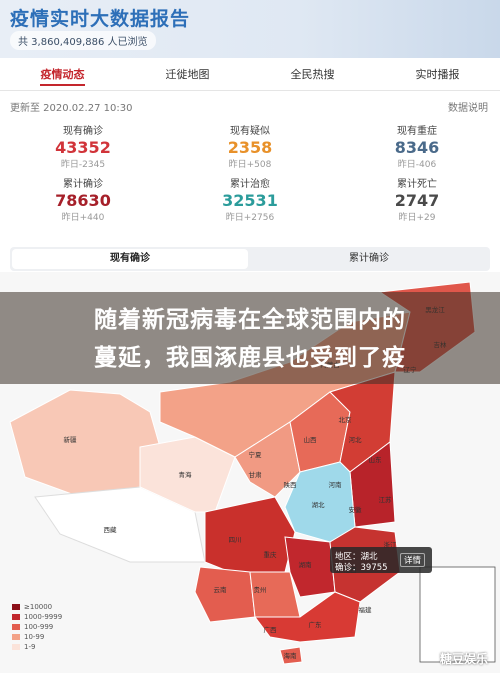 The image size is (500, 673). Describe the element at coordinates (62, 74) in the screenshot. I see `tab: 疫情动态` at that location.